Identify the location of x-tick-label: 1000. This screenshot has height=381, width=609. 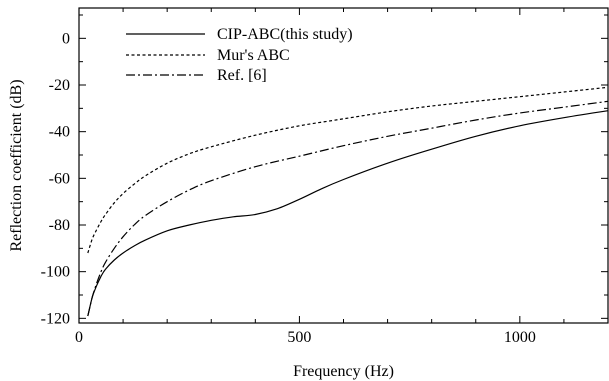
(520, 337).